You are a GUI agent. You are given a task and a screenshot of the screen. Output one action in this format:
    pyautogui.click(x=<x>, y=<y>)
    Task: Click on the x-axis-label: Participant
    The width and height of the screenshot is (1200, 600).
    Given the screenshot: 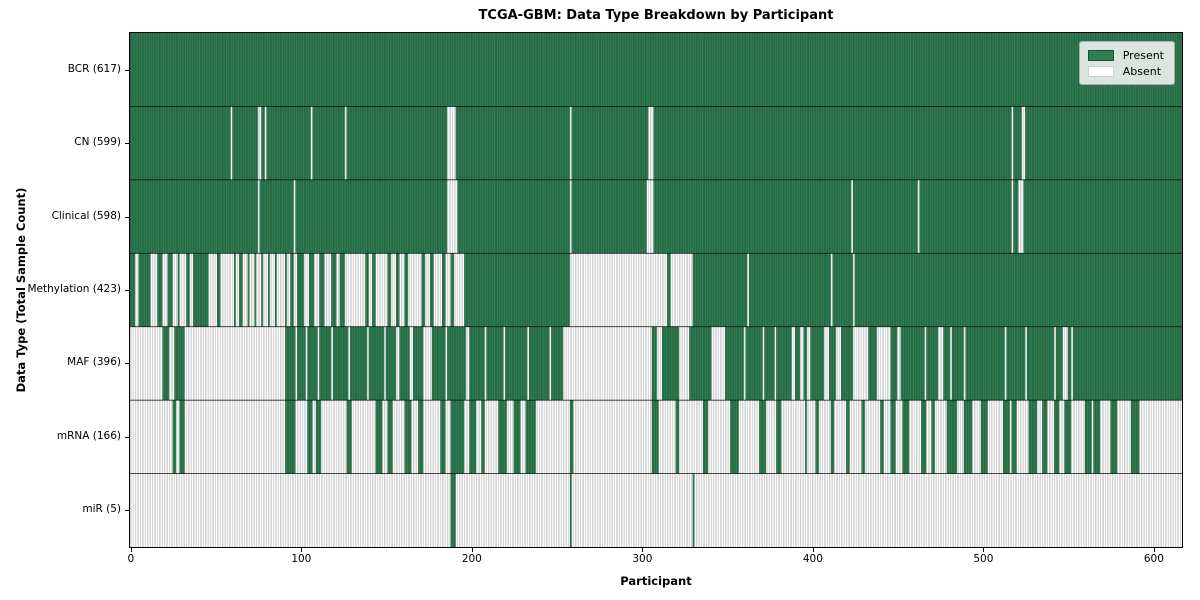 What is the action you would take?
    pyautogui.click(x=656, y=581)
    